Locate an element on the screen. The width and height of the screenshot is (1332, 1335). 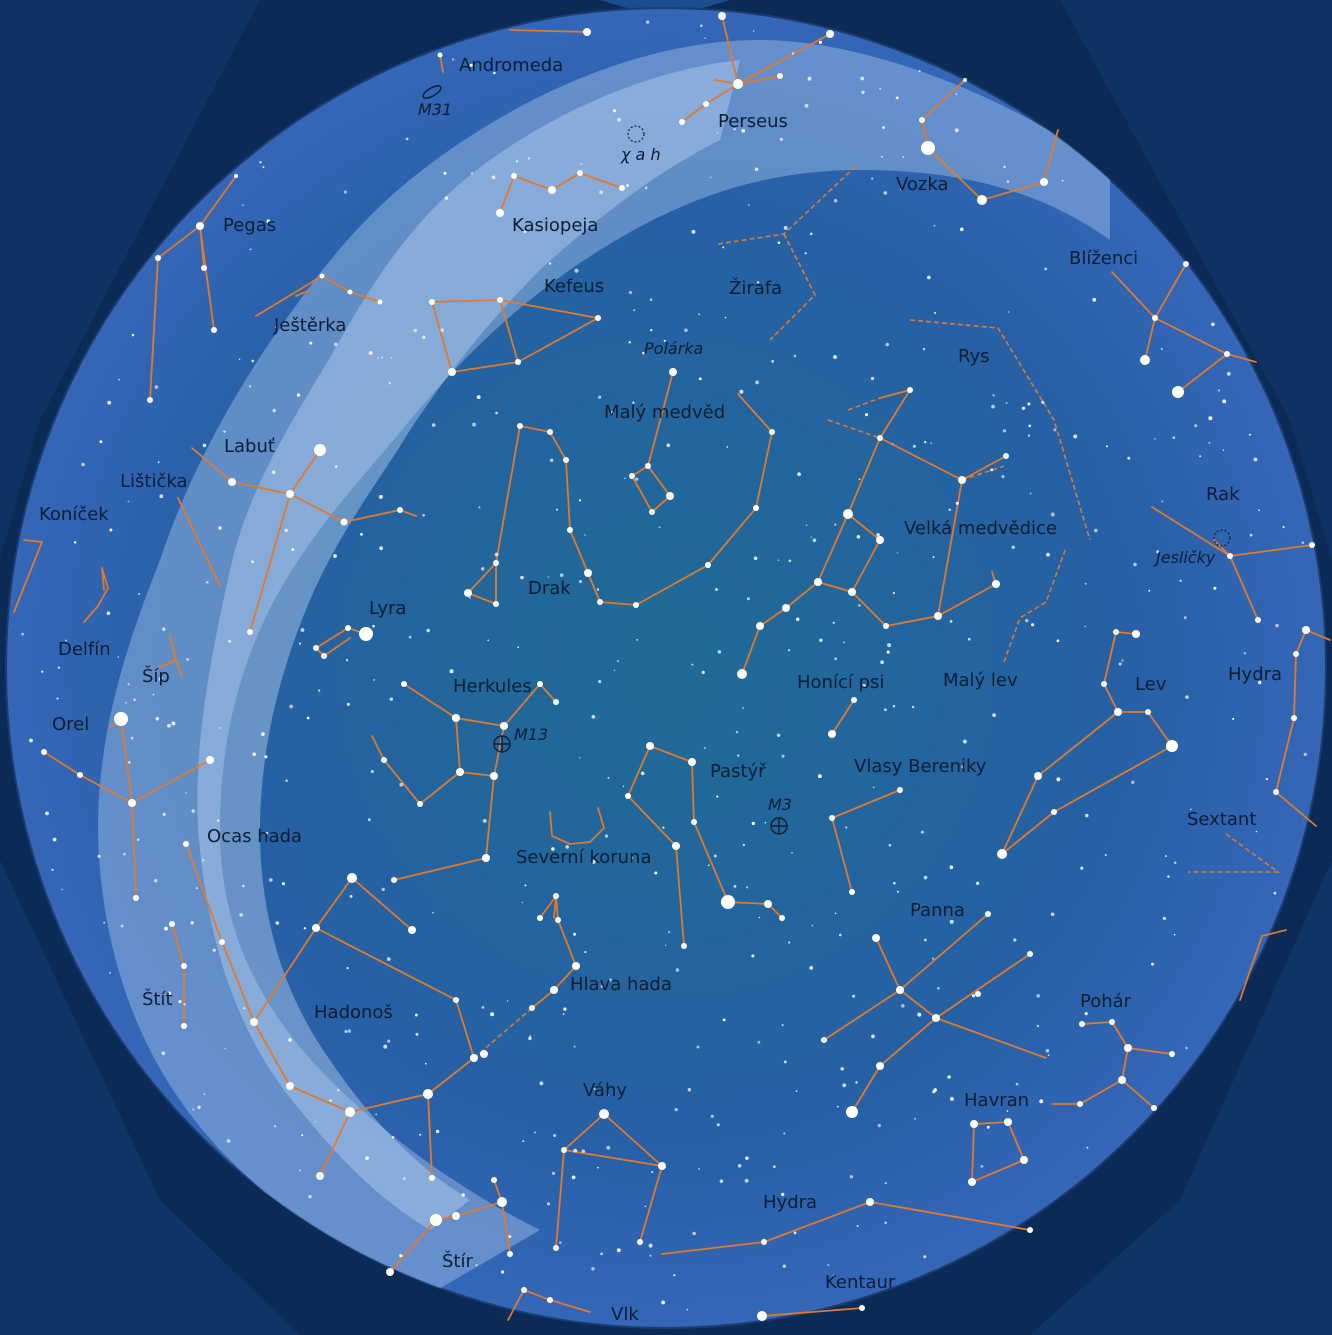
label-chi-h: χ a h is located at coordinates (640, 154).